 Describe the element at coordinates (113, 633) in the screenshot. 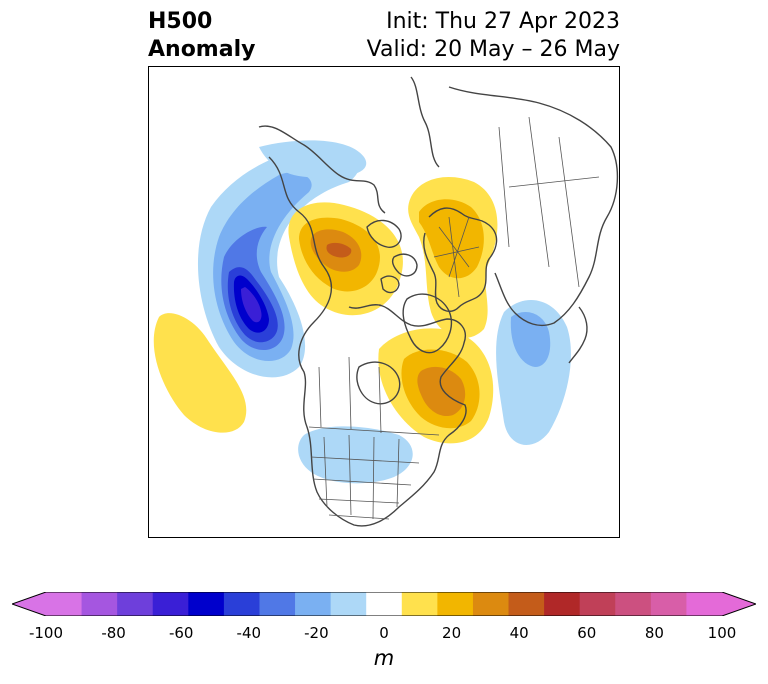

I see `colorbar-tick-label: -80` at that location.